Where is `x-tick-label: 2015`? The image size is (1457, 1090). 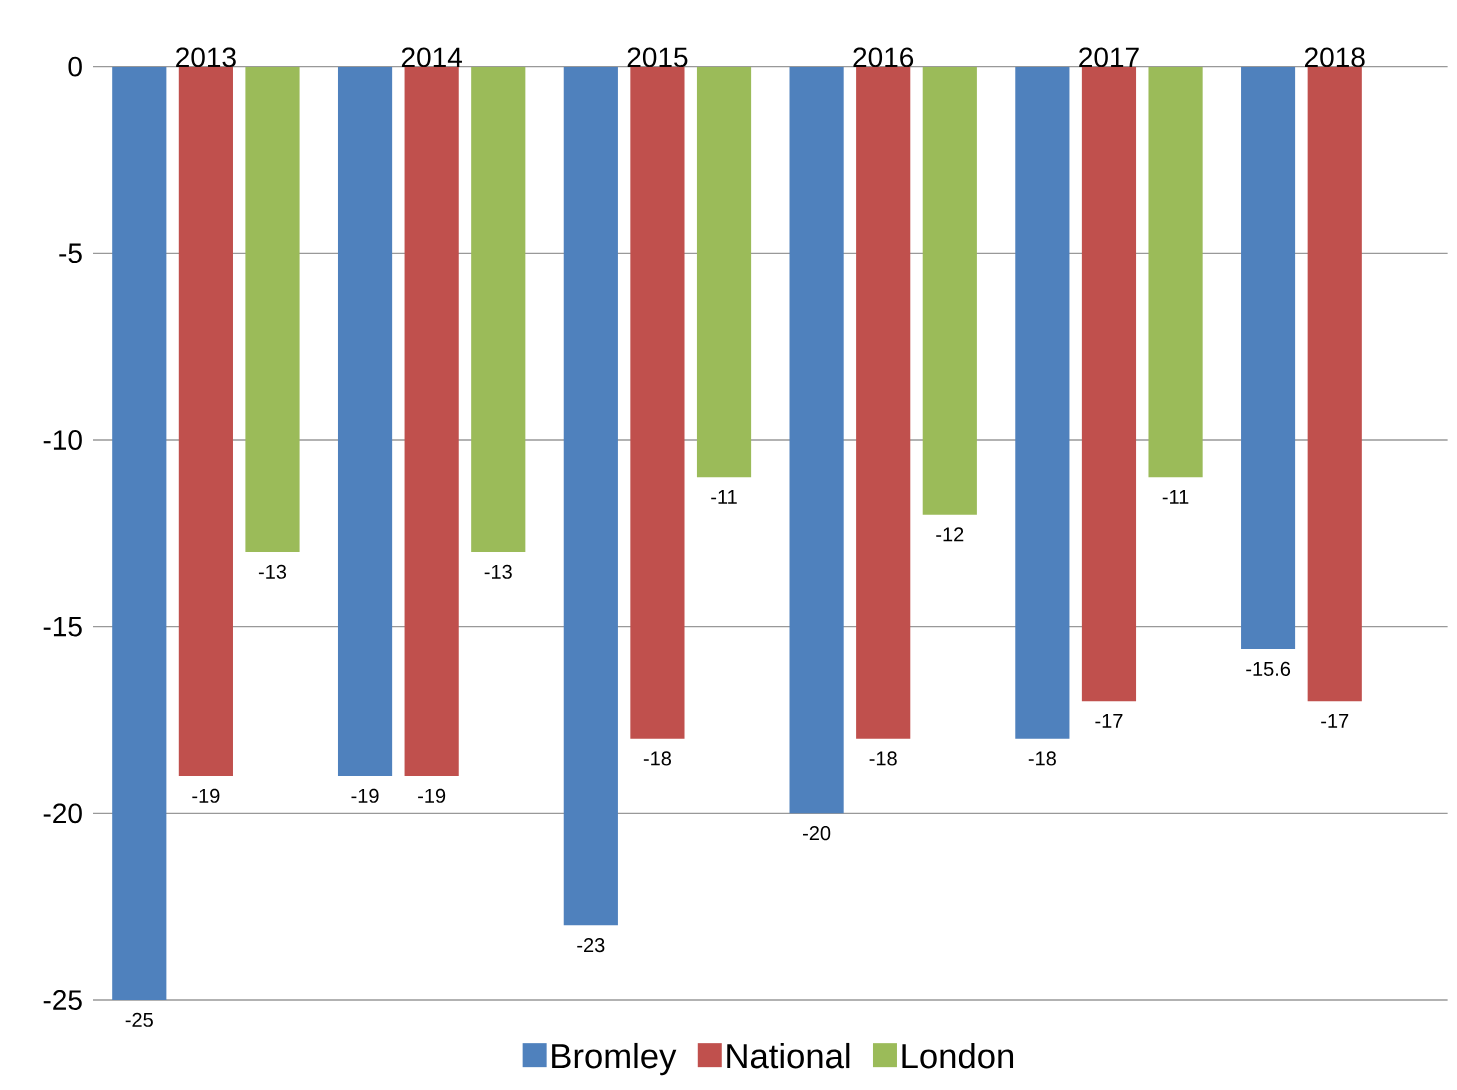
x-tick-label: 2015 is located at coordinates (657, 57).